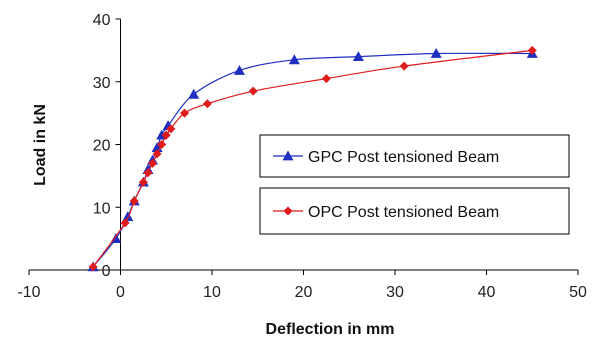 This screenshot has height=343, width=603. What do you see at coordinates (395, 292) in the screenshot?
I see `x-tick-label: 30` at bounding box center [395, 292].